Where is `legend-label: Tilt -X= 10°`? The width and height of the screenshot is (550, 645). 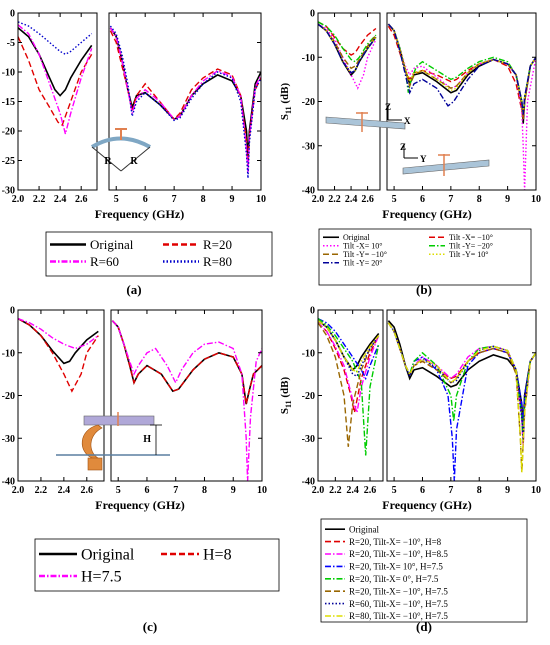
legend-label: Tilt -X= 10° is located at coordinates (362, 246).